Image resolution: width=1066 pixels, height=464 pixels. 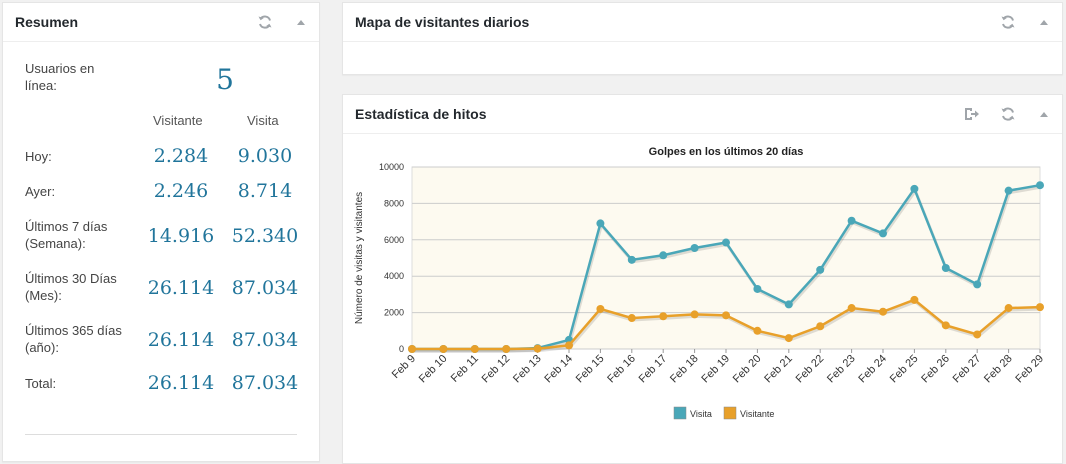 I want to click on row-total-visit: 87.034, so click(x=265, y=383).